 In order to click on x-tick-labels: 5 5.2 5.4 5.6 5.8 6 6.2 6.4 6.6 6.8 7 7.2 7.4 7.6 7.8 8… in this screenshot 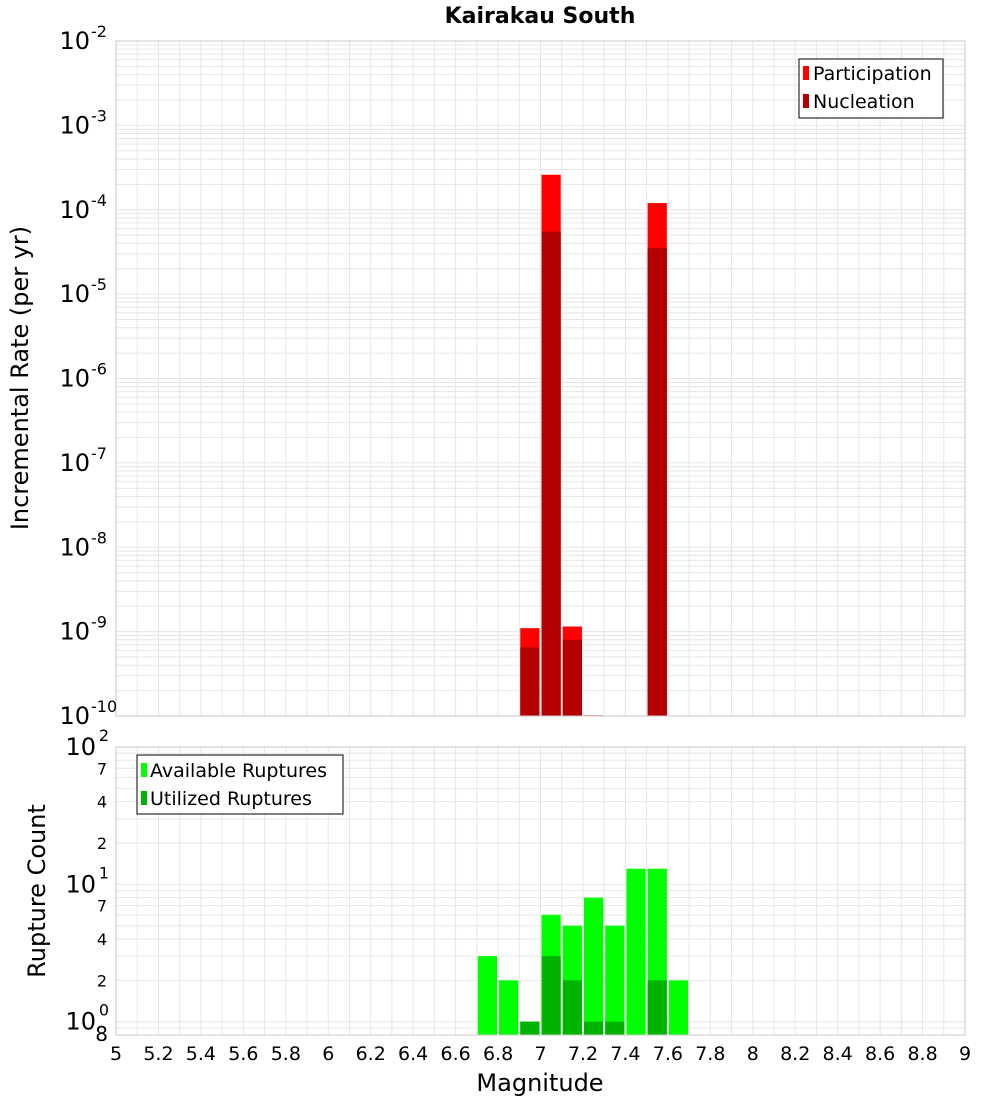, I will do `click(540, 1054)`.